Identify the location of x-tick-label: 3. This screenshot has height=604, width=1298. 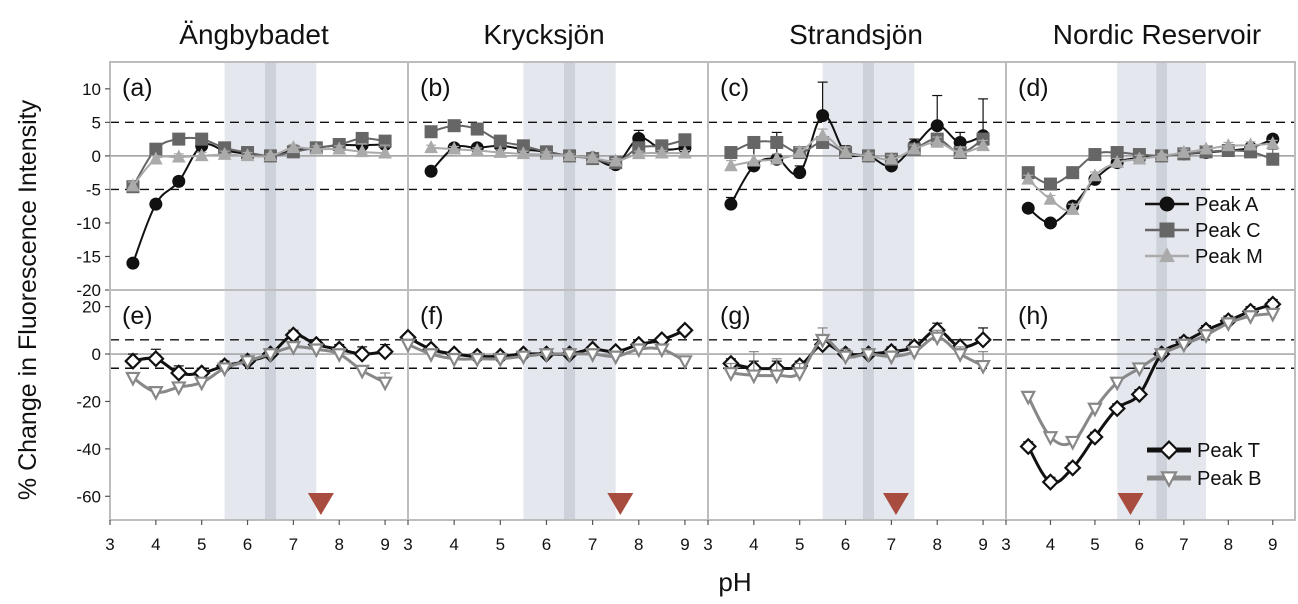
(707, 544).